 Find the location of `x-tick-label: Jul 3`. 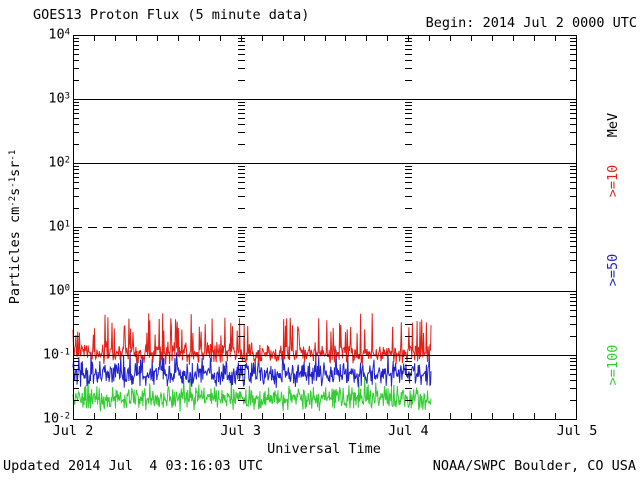

x-tick-label: Jul 3 is located at coordinates (240, 431).